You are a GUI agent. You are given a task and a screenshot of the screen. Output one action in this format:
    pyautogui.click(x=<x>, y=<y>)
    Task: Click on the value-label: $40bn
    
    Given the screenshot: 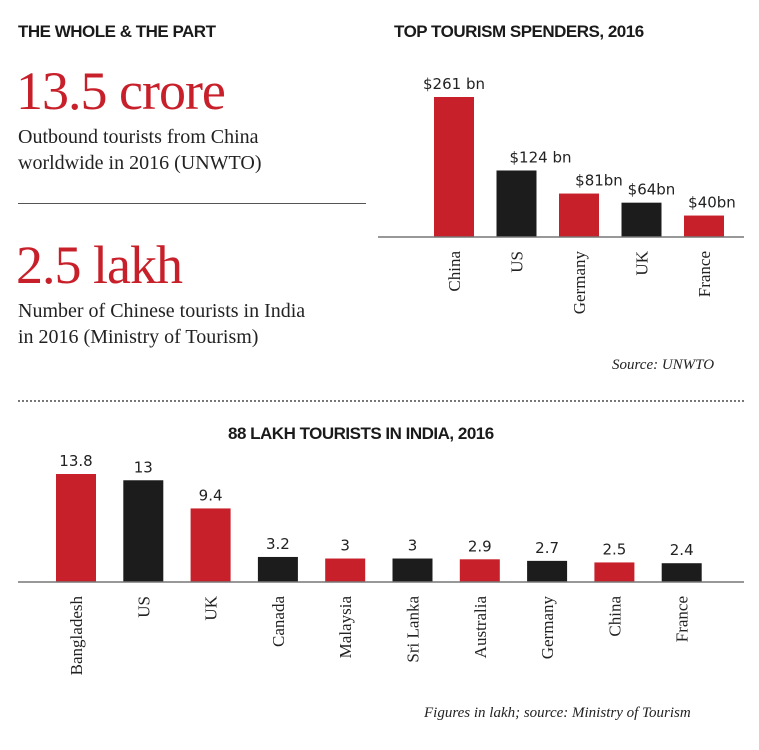 What is the action you would take?
    pyautogui.click(x=712, y=203)
    